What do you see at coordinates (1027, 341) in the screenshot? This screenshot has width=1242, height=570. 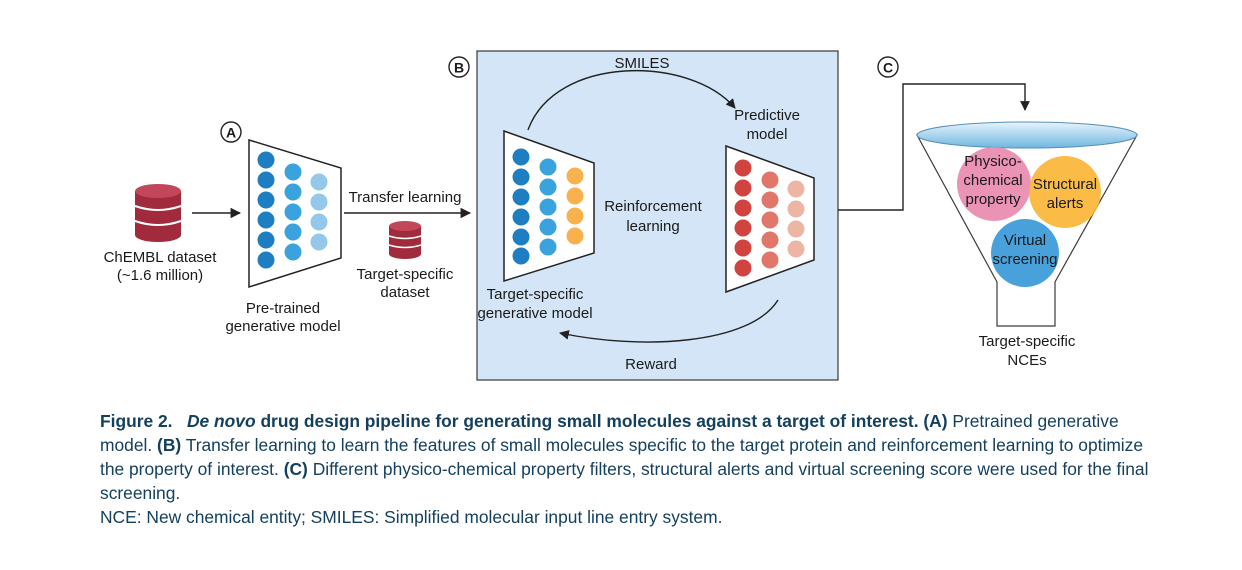 I see `nces-label-line1: Target-specific` at bounding box center [1027, 341].